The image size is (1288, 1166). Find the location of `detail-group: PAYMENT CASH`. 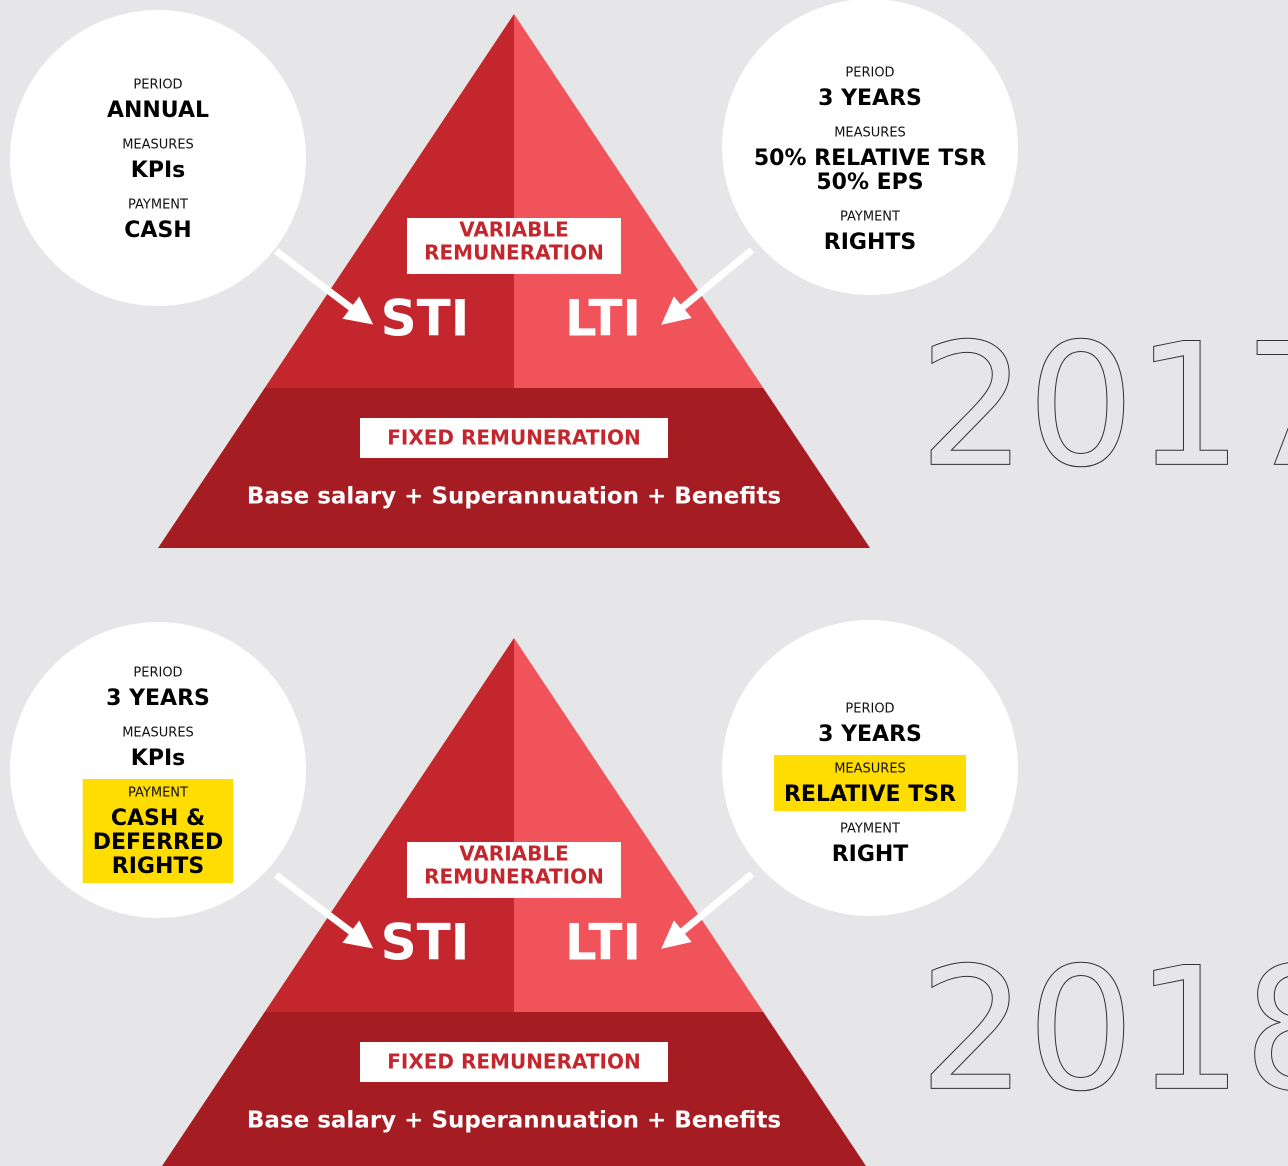

detail-group: PAYMENT CASH is located at coordinates (157, 221).